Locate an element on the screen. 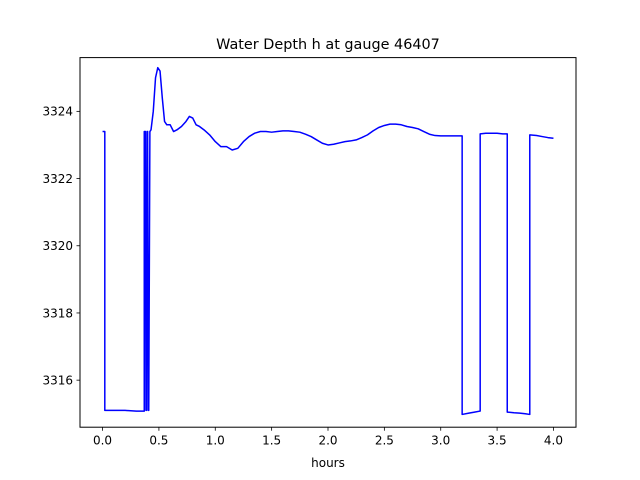 The height and width of the screenshot is (480, 640). x-tick-label: 1.0 is located at coordinates (215, 441).